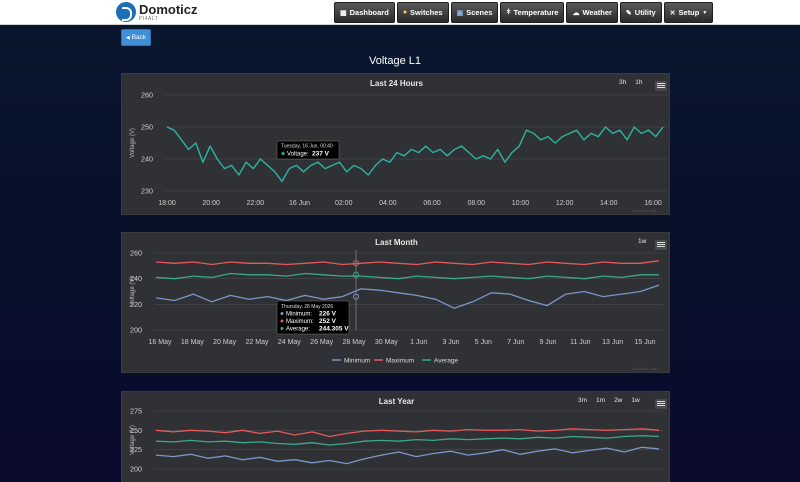  Describe the element at coordinates (640, 12) in the screenshot. I see `nav-utility-button: ✎ Utility` at that location.